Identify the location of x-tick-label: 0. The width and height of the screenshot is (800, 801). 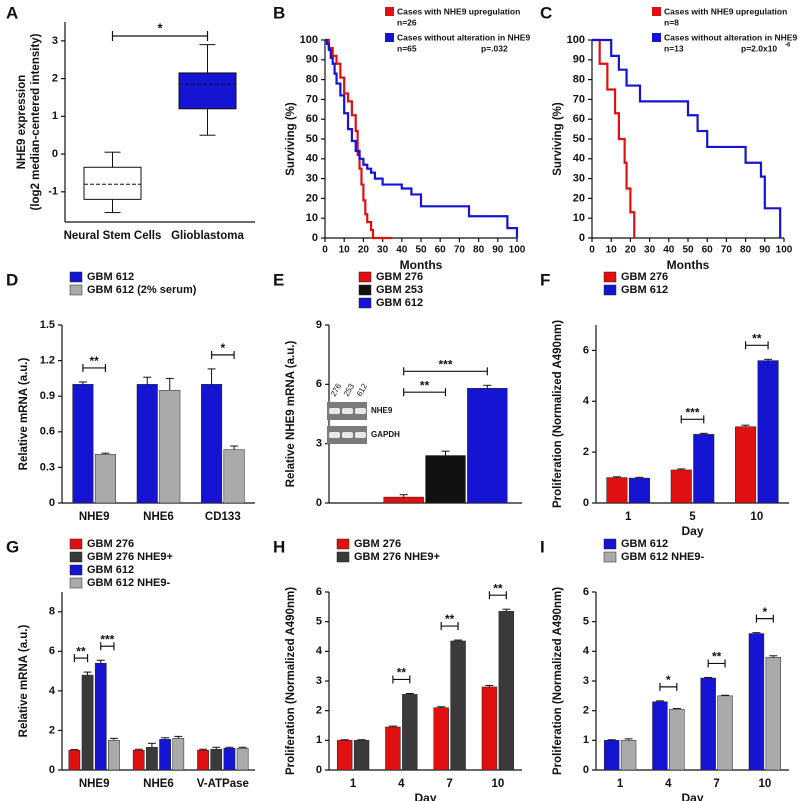
(592, 250).